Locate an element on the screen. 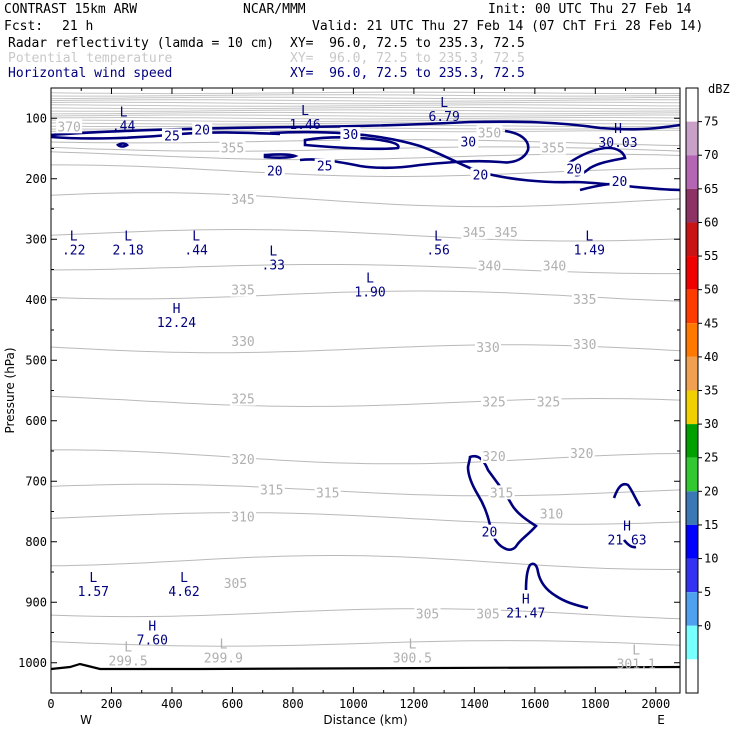  colorbar-label: 60 is located at coordinates (711, 222).